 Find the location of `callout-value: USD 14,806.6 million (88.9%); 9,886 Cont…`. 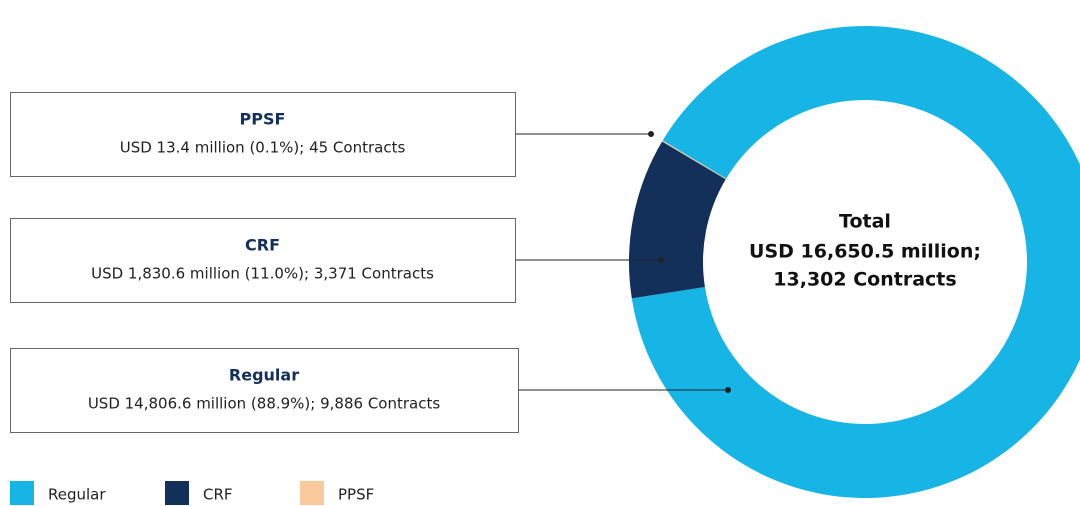

callout-value: USD 14,806.6 million (88.9%); 9,886 Cont… is located at coordinates (264, 404).